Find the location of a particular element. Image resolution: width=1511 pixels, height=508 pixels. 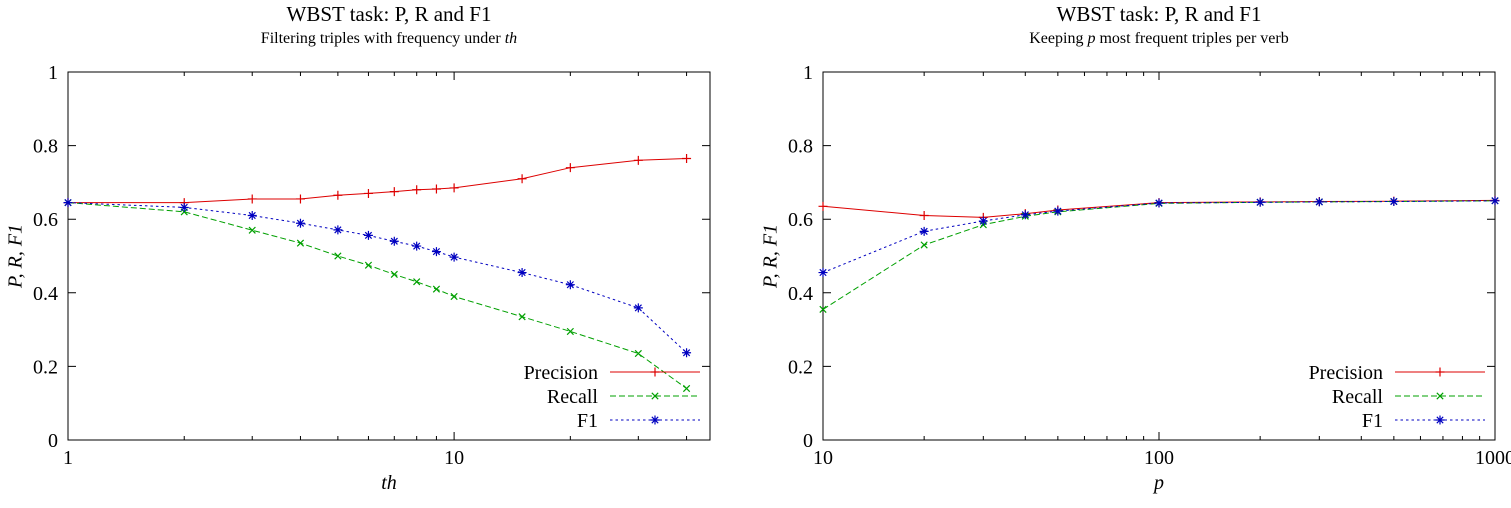

subtitle-variable: p is located at coordinates (1091, 38).